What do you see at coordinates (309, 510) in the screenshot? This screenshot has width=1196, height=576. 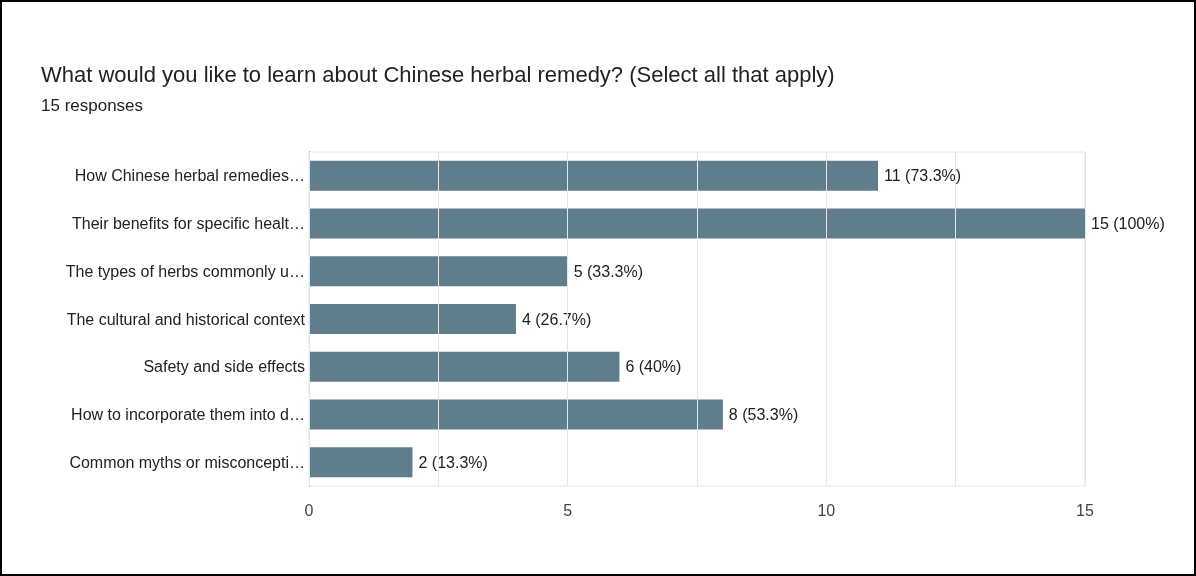 I see `x-tick-label: 0` at bounding box center [309, 510].